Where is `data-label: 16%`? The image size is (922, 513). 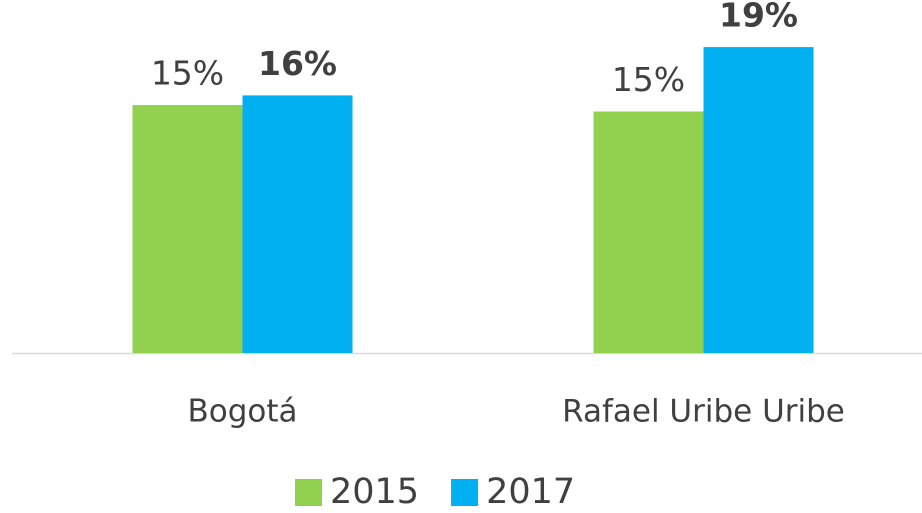
data-label: 16% is located at coordinates (297, 63).